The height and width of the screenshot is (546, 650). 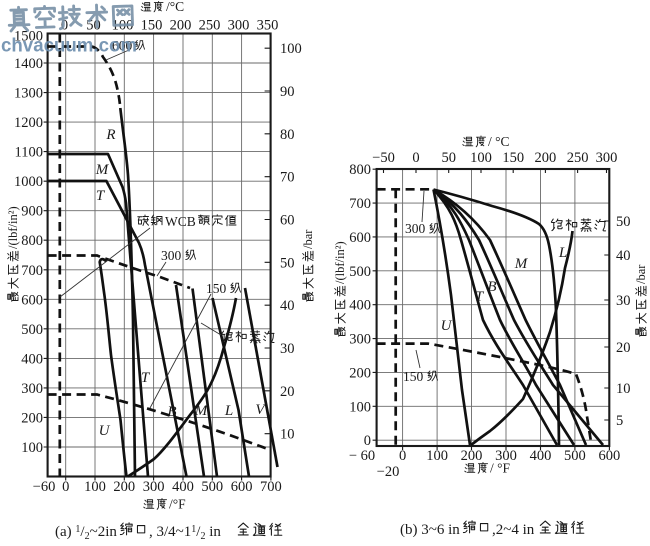 What do you see at coordinates (32, 212) in the screenshot?
I see `svg-text: 900` at bounding box center [32, 212].